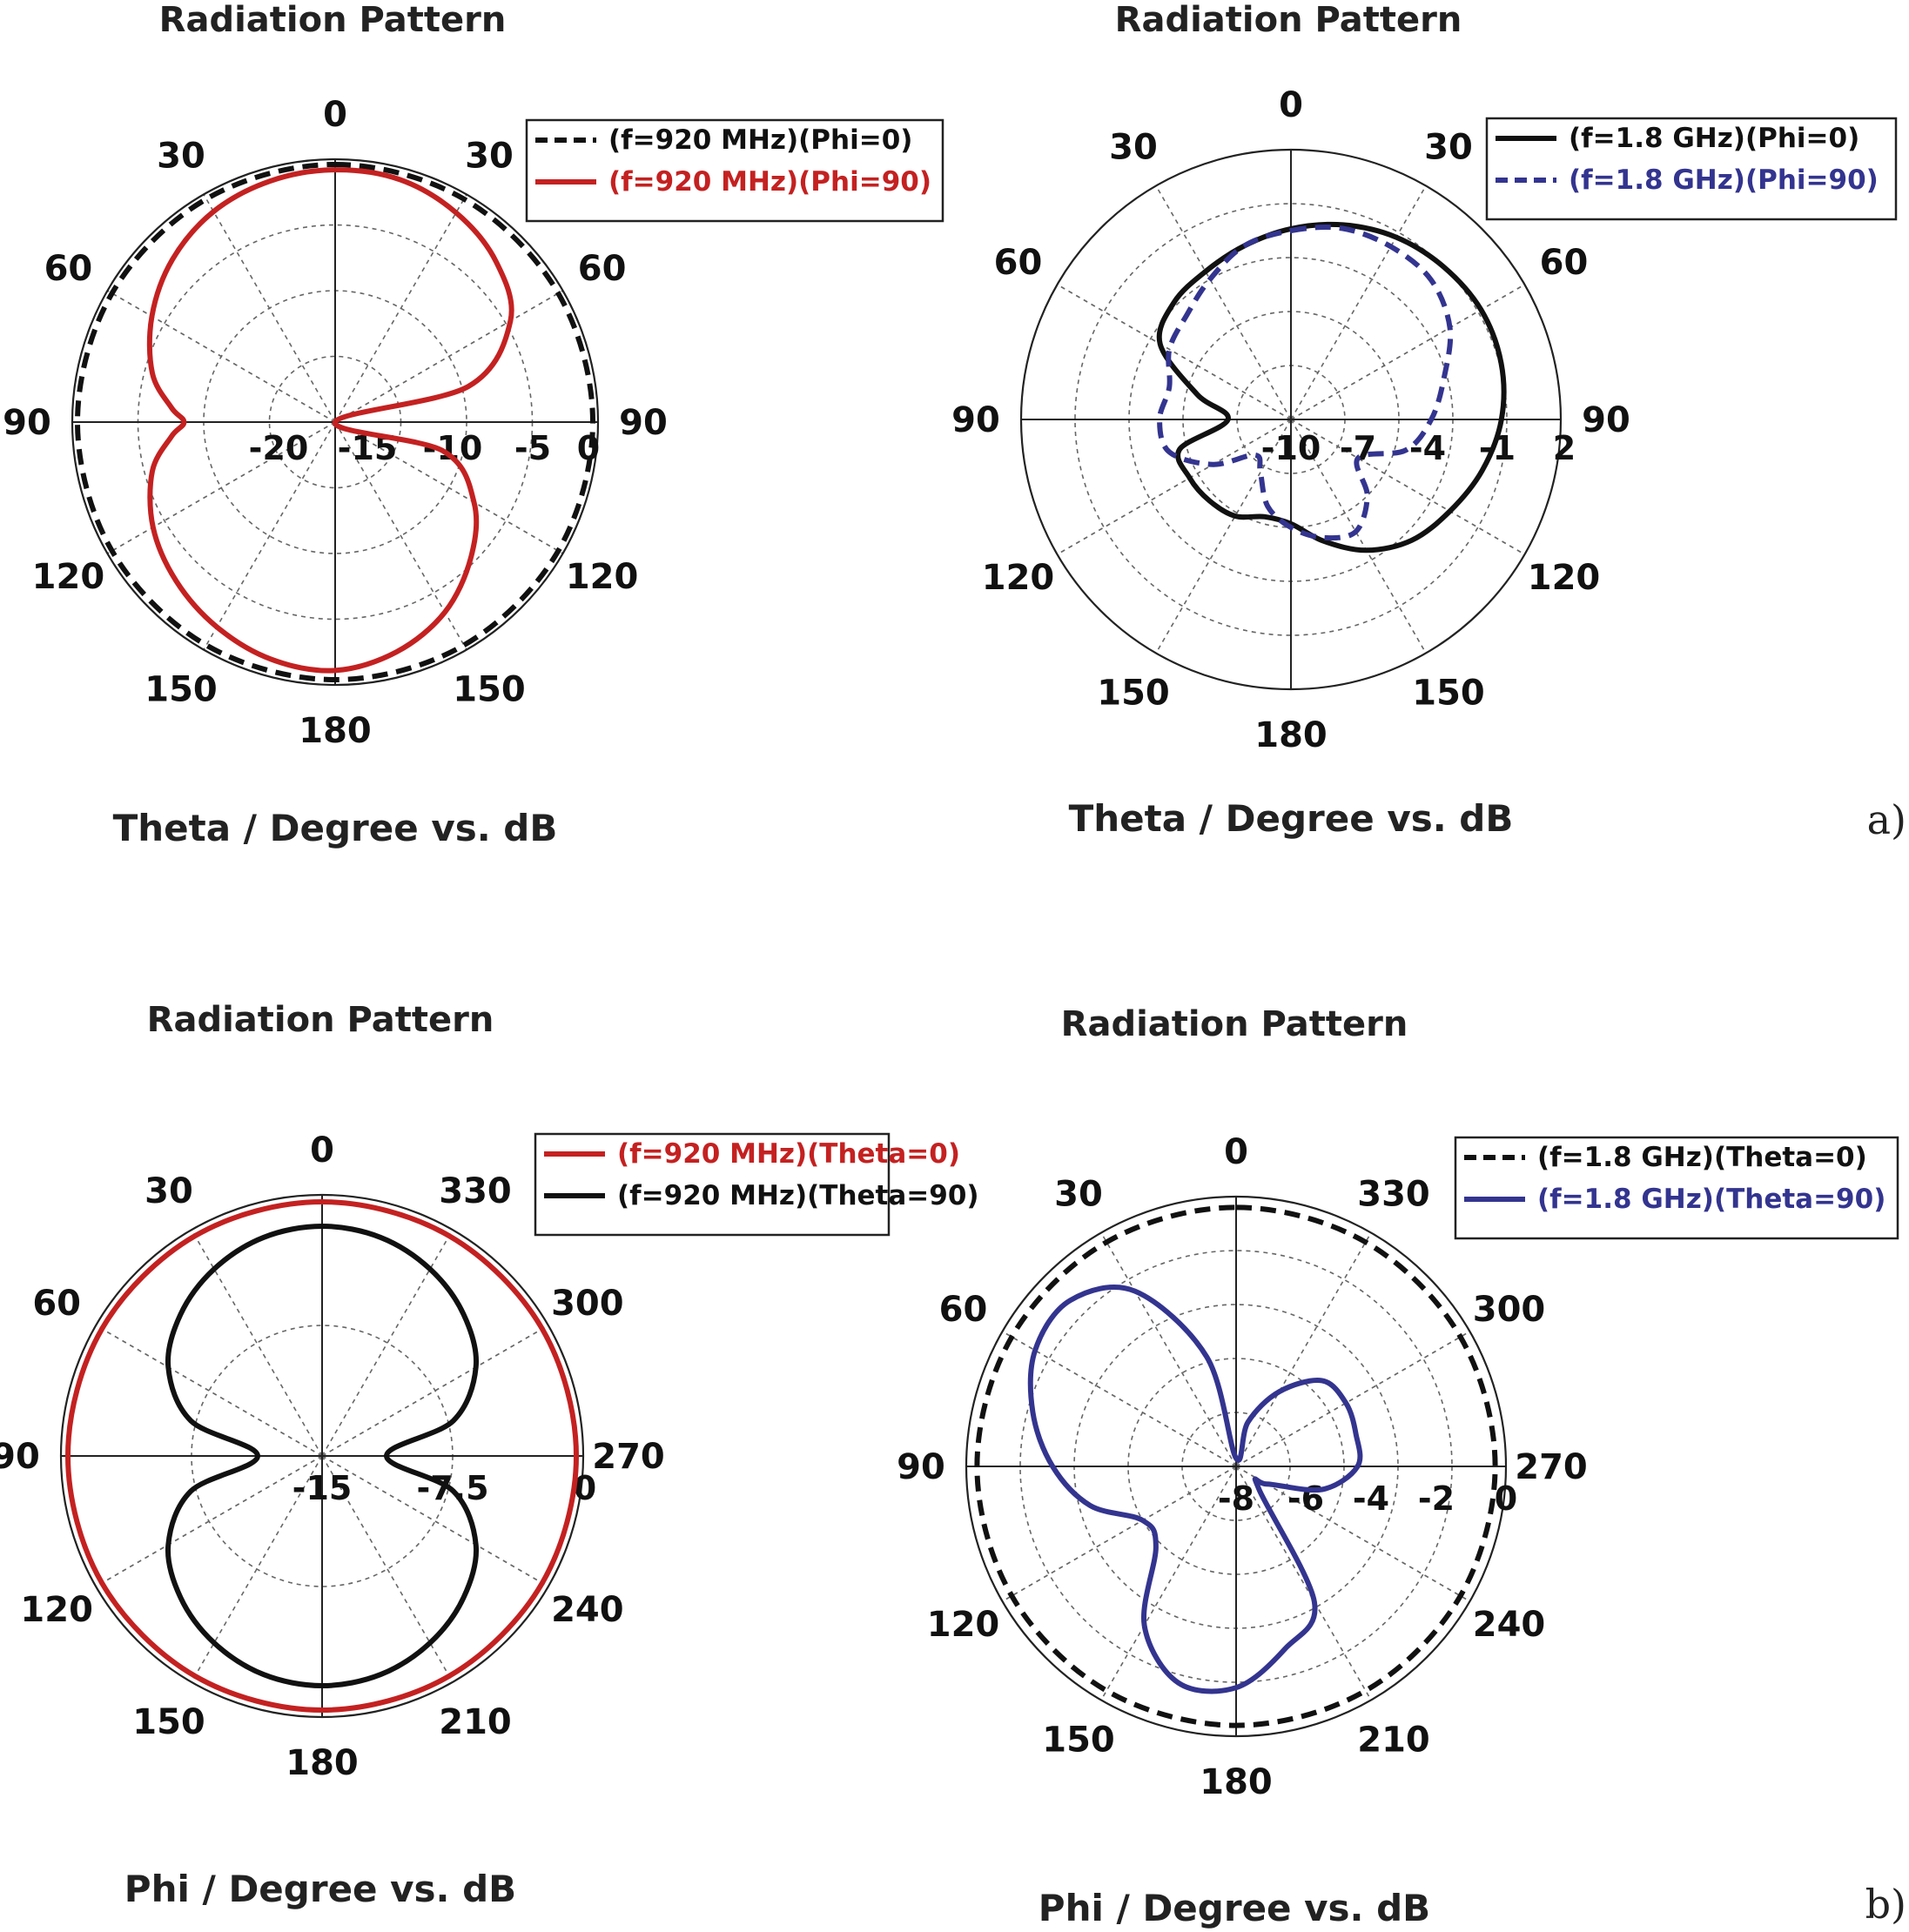  I want to click on radial-tick-label: -5, so click(532, 448).